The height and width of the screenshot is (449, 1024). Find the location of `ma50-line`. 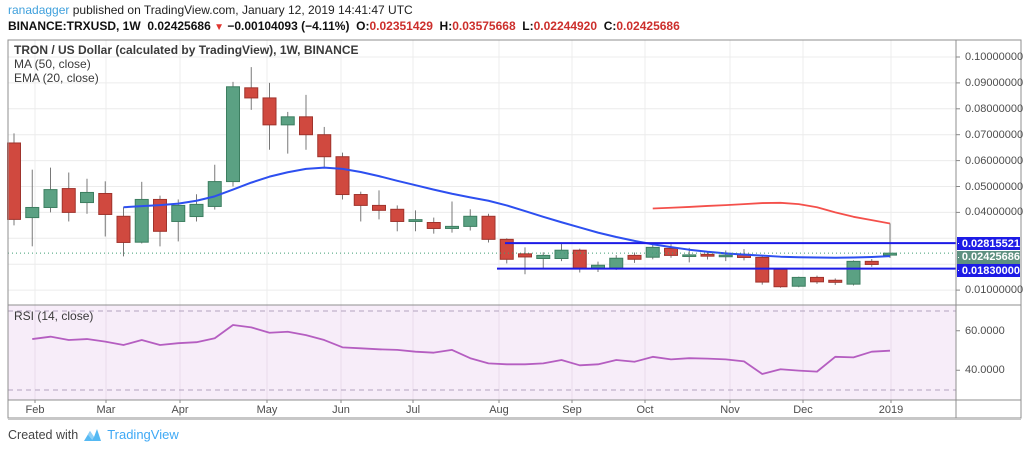

ma50-line is located at coordinates (771, 213).